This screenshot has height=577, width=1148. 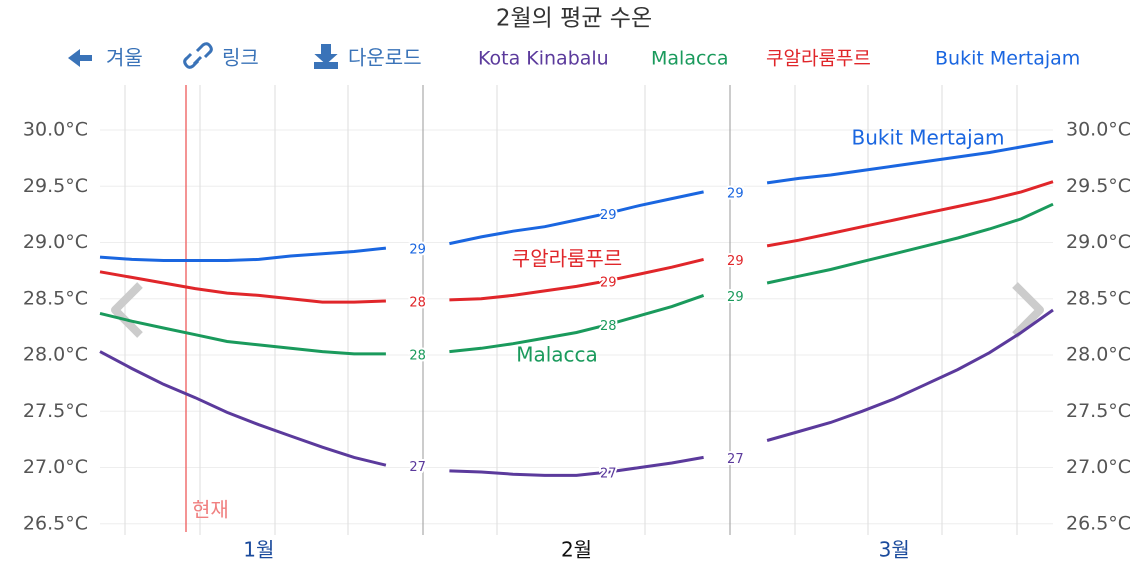 What do you see at coordinates (1098, 130) in the screenshot?
I see `y2-tick-label: 30.0°C` at bounding box center [1098, 130].